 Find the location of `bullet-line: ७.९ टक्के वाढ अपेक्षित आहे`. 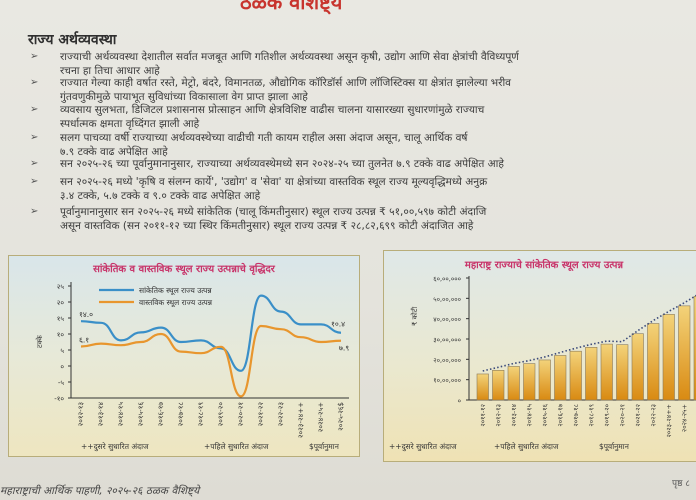

bullet-line: ७.९ टक्के वाढ अपेक्षित आहे is located at coordinates (114, 152).